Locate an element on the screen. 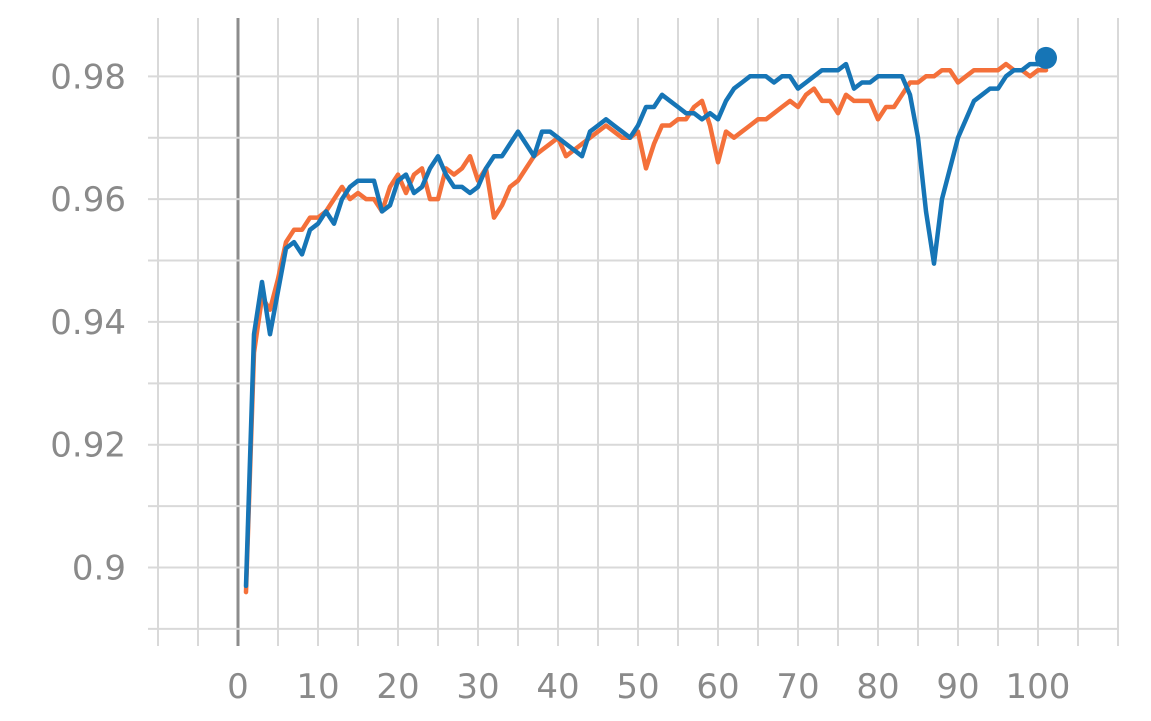 Image resolution: width=1151 pixels, height=721 pixels. y-tick-label: 0.96 is located at coordinates (88, 200).